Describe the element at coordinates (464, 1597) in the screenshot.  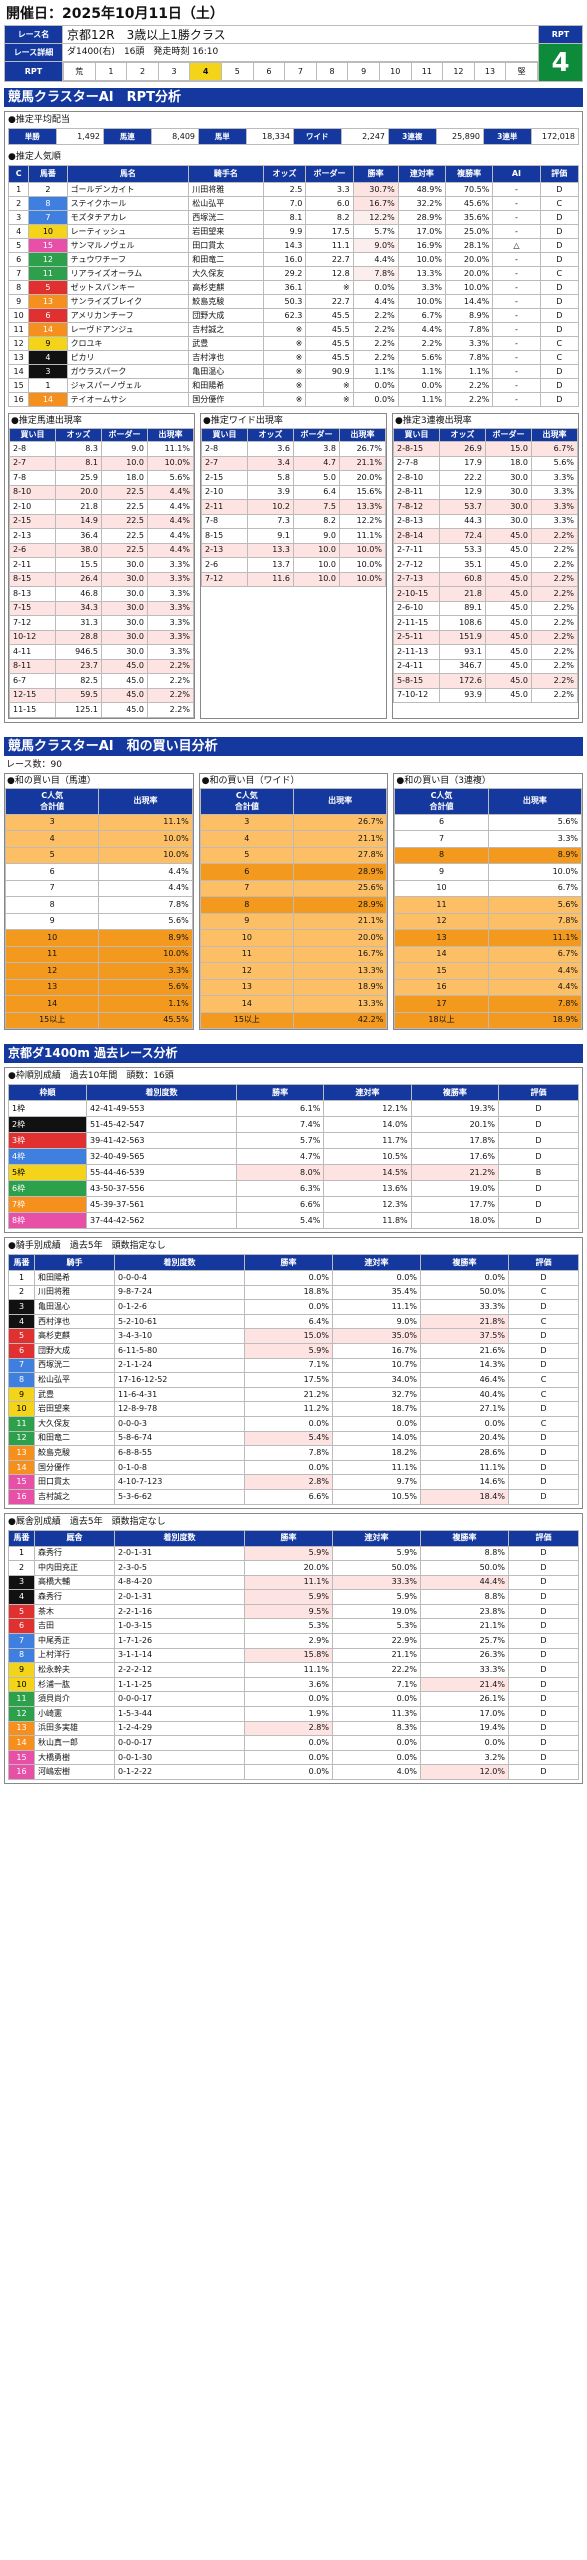
I see `trainers-cell: 8.8%` at that location.